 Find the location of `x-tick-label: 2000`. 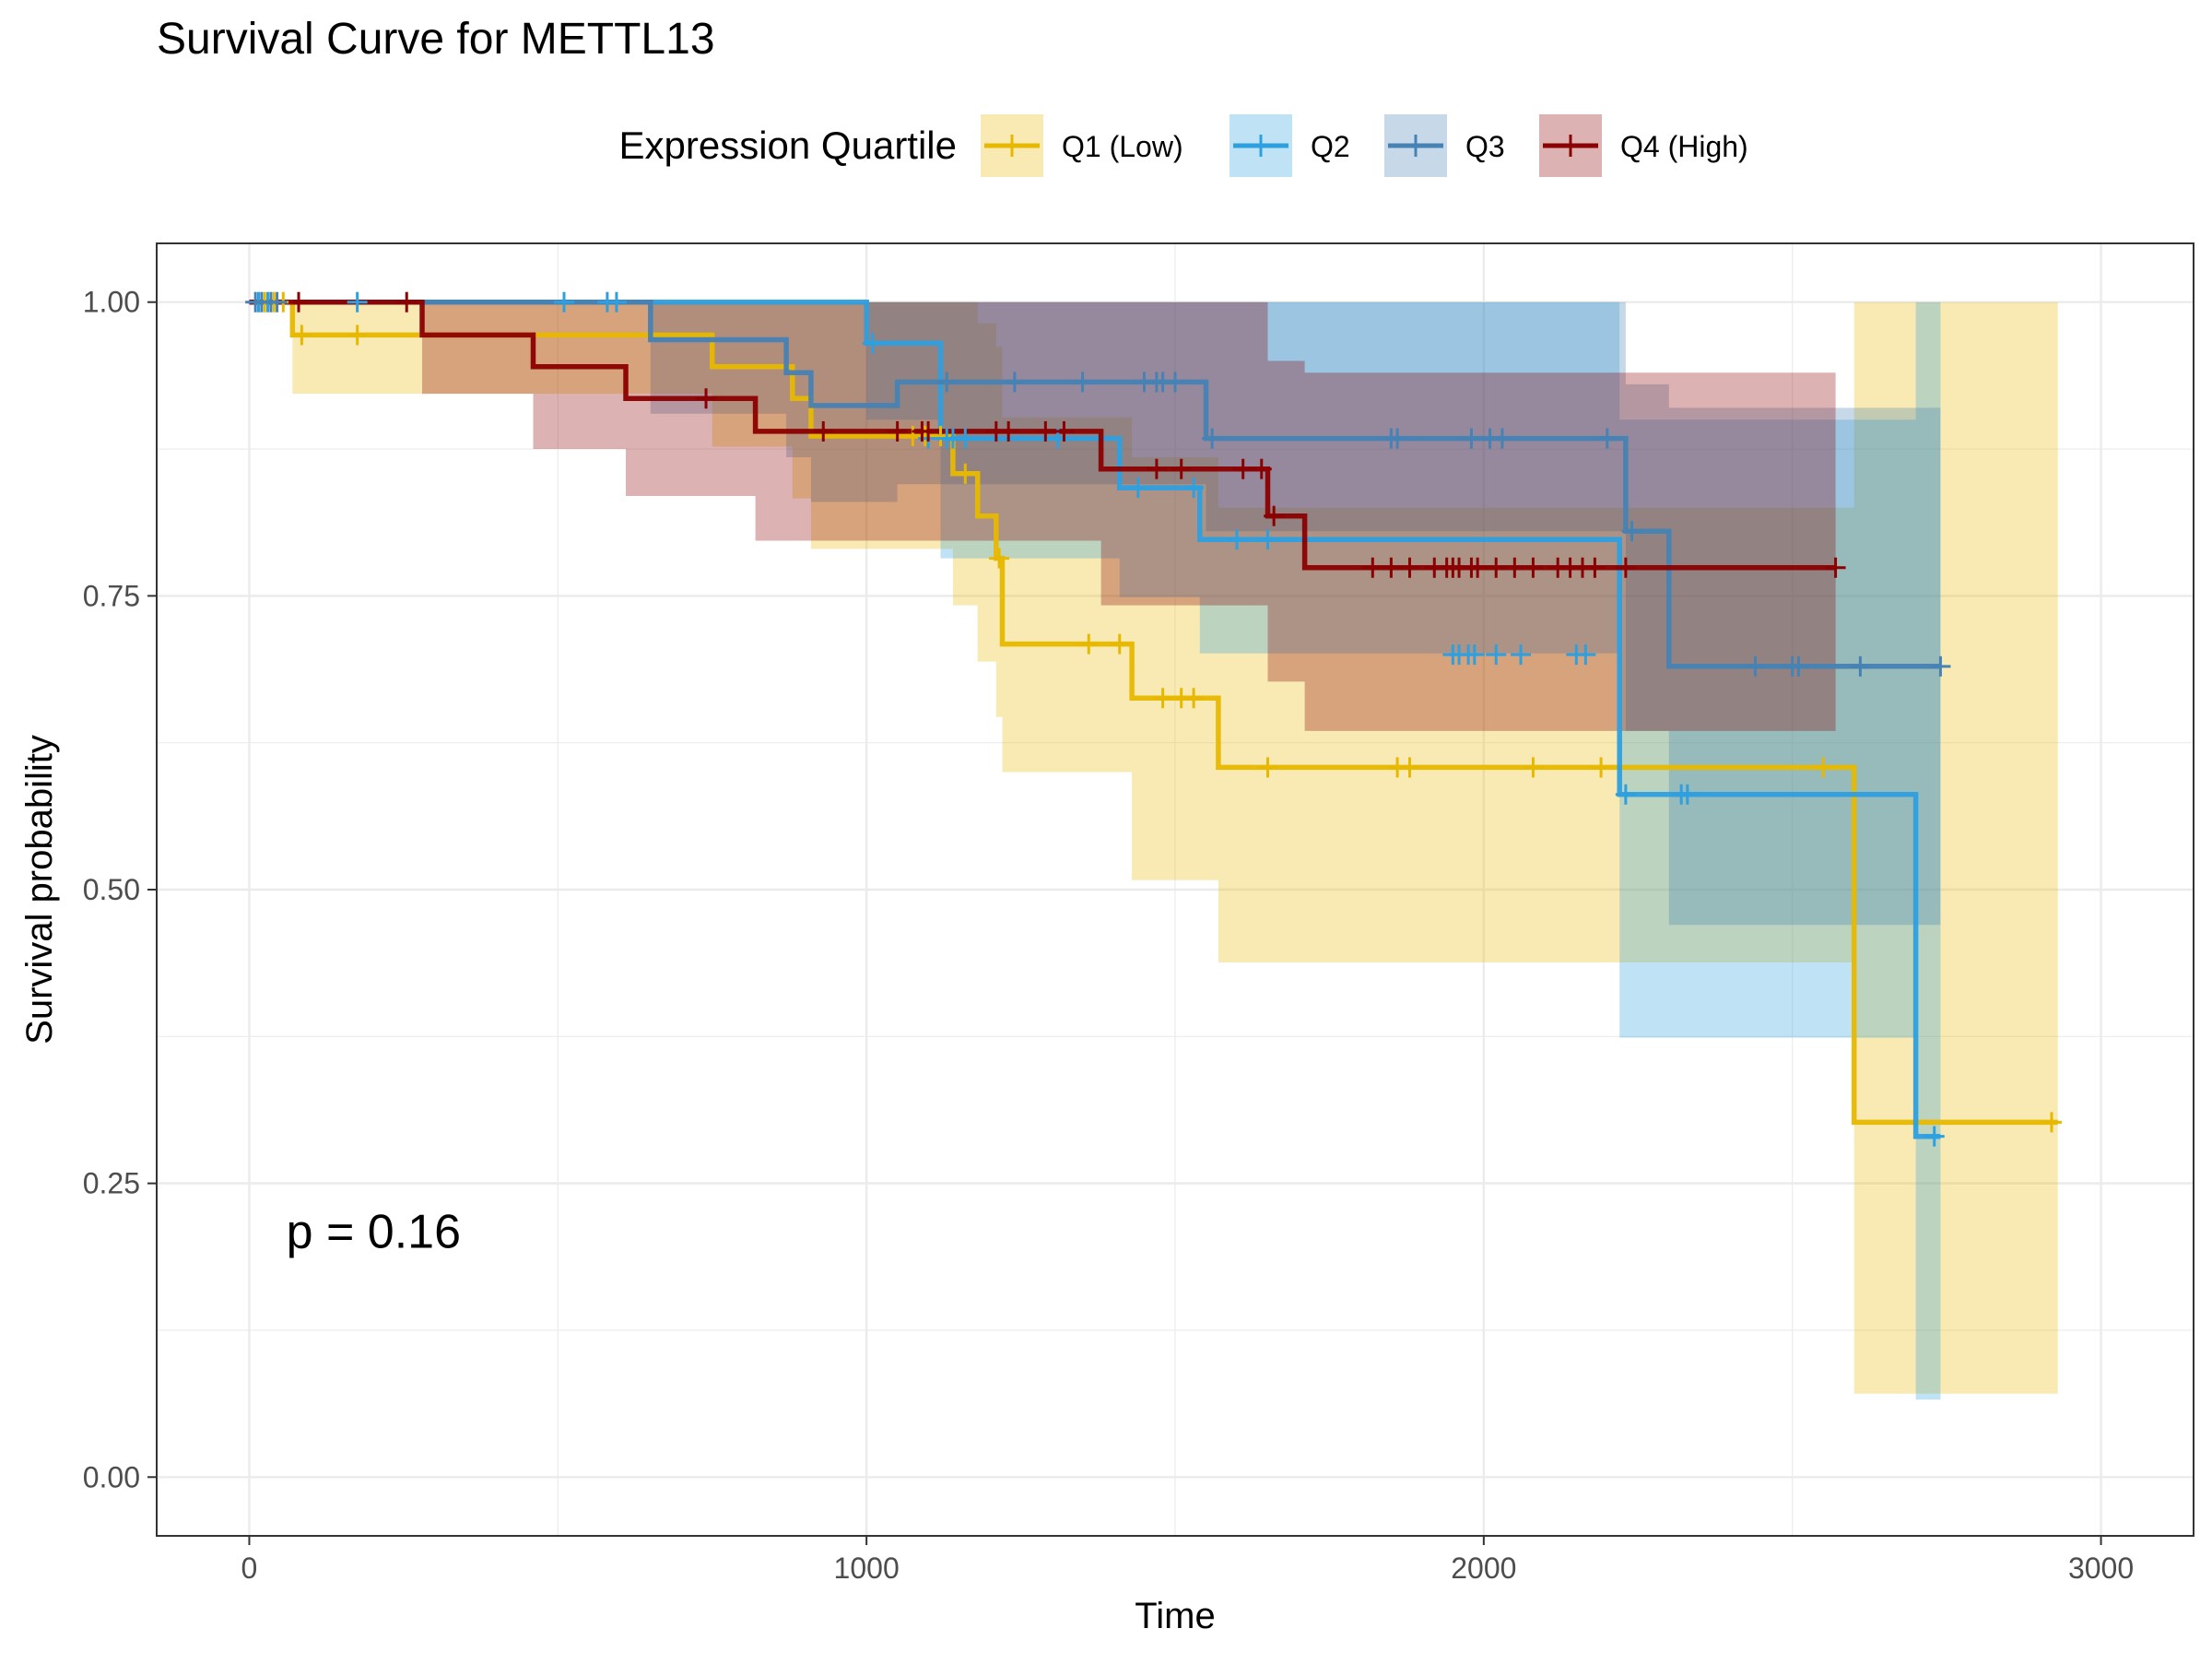

x-tick-label: 2000 is located at coordinates (1483, 1568).